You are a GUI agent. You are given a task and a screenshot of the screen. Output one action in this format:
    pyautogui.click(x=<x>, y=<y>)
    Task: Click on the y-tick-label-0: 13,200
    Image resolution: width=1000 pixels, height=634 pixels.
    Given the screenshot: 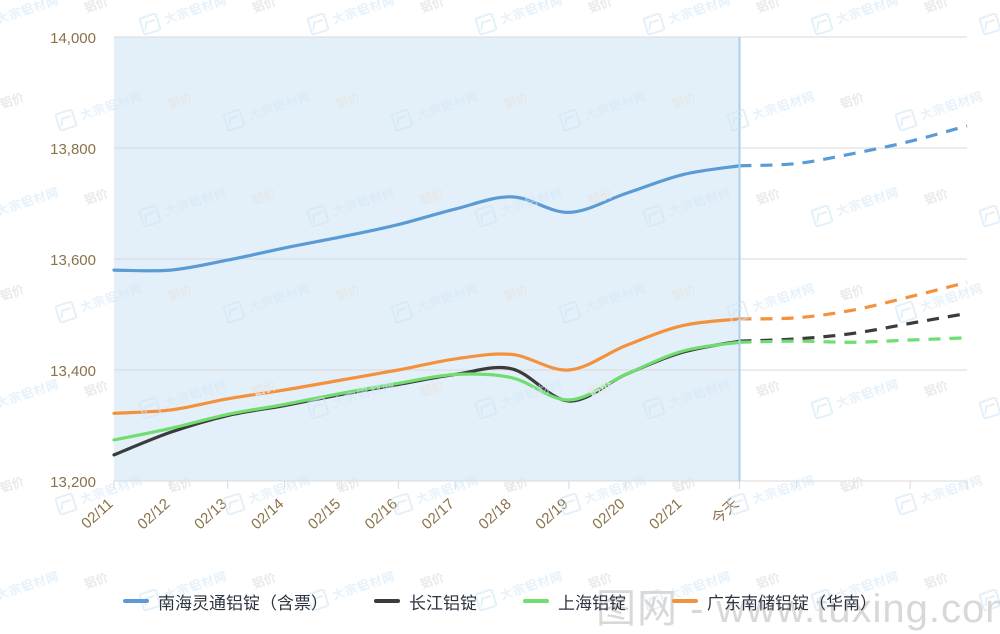 What is the action you would take?
    pyautogui.click(x=73, y=482)
    